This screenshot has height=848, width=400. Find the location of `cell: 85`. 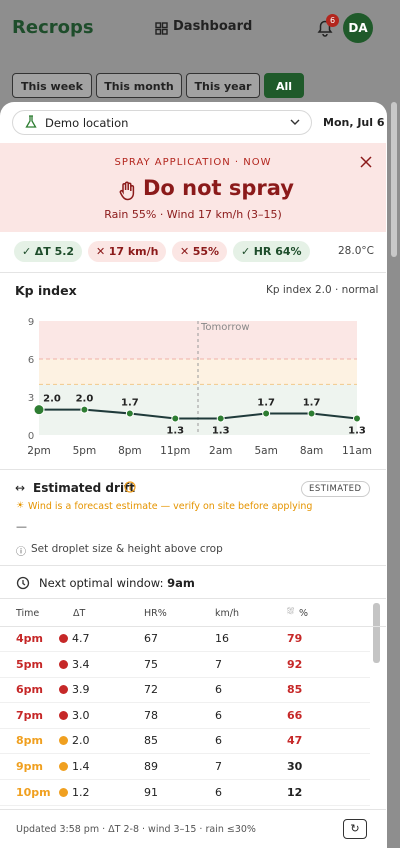

cell: 85 is located at coordinates (151, 741).